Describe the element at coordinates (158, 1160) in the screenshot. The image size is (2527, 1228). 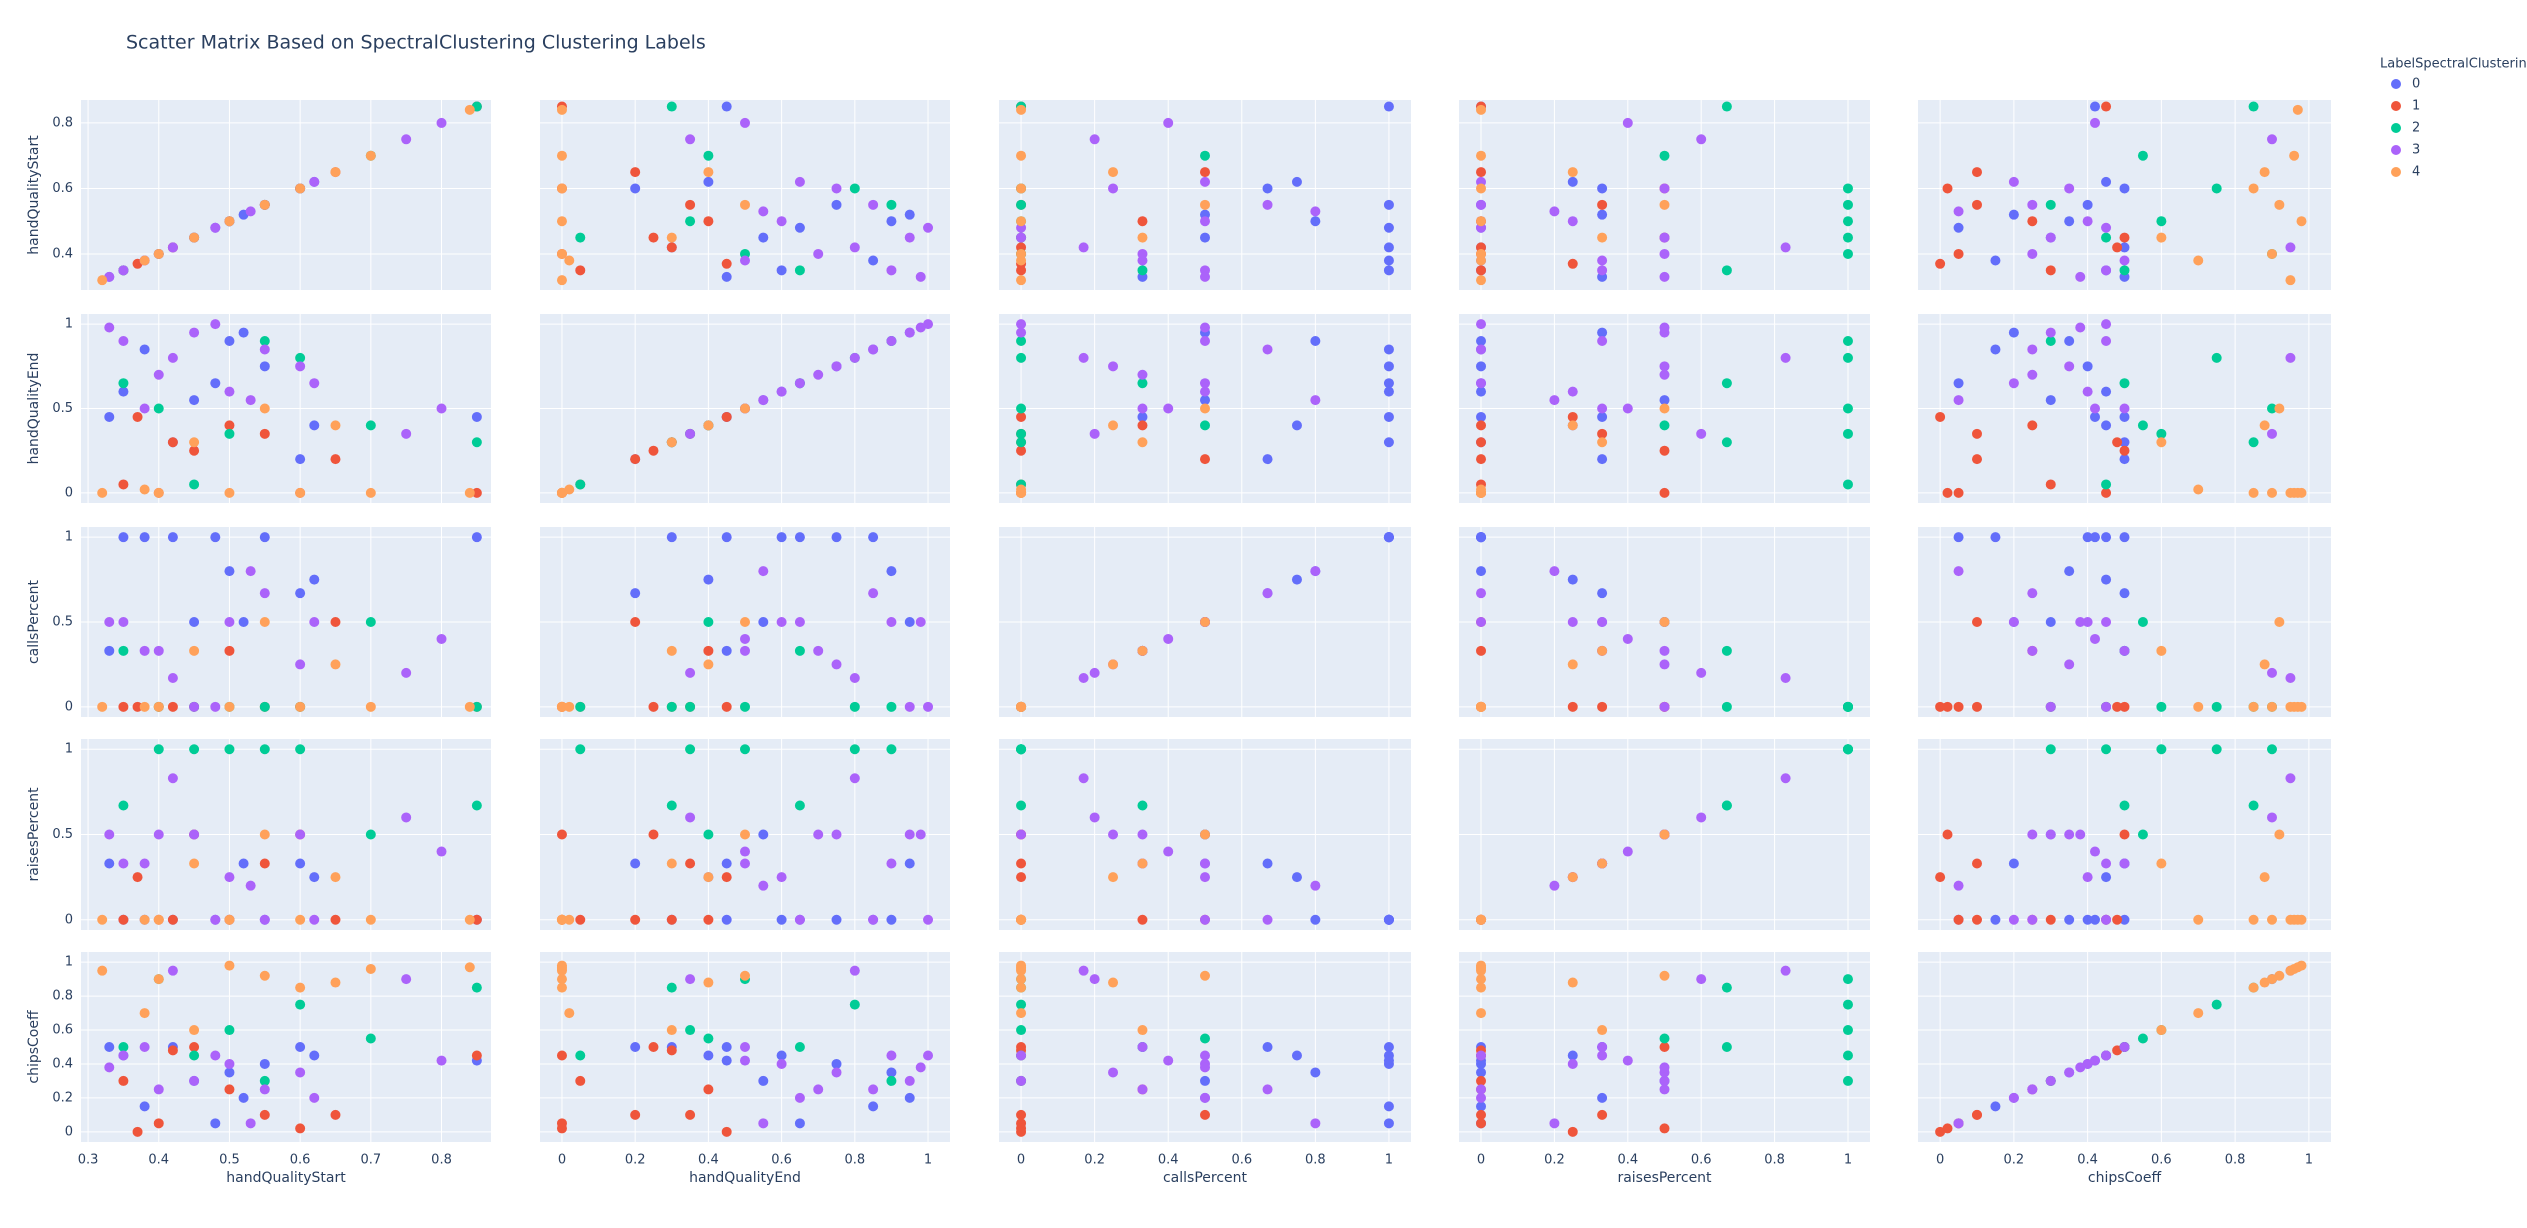
I see `x-tick-label: 0.4` at that location.